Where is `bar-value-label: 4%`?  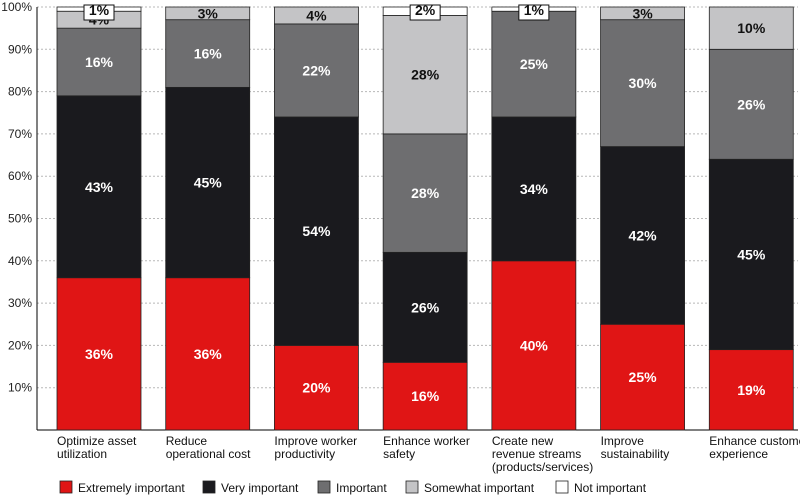 bar-value-label: 4% is located at coordinates (316, 15).